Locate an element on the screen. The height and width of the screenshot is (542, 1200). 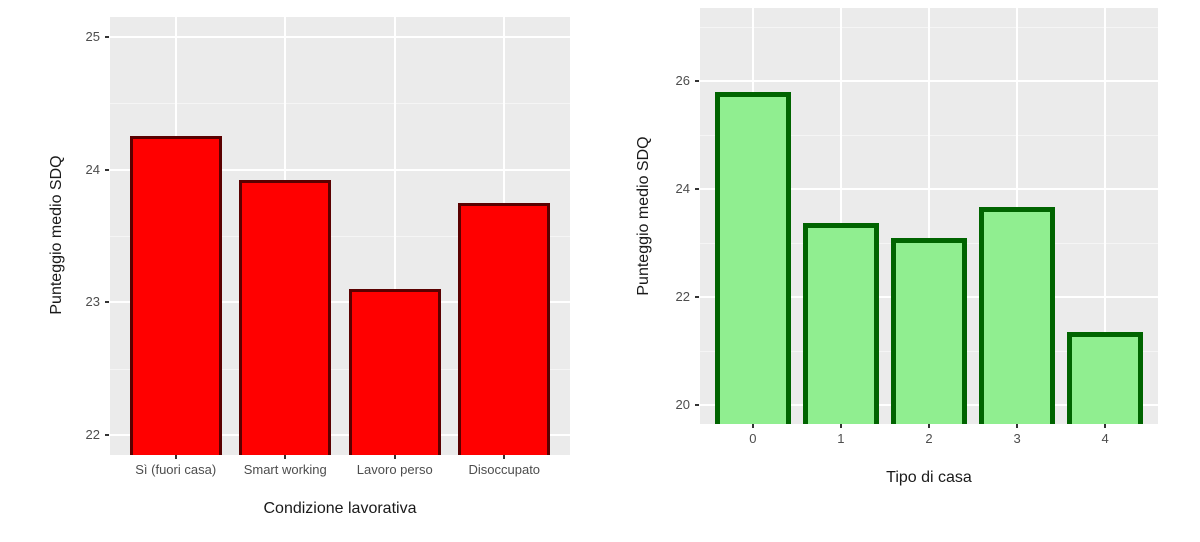
x-tick-label: 0 is located at coordinates (753, 438).